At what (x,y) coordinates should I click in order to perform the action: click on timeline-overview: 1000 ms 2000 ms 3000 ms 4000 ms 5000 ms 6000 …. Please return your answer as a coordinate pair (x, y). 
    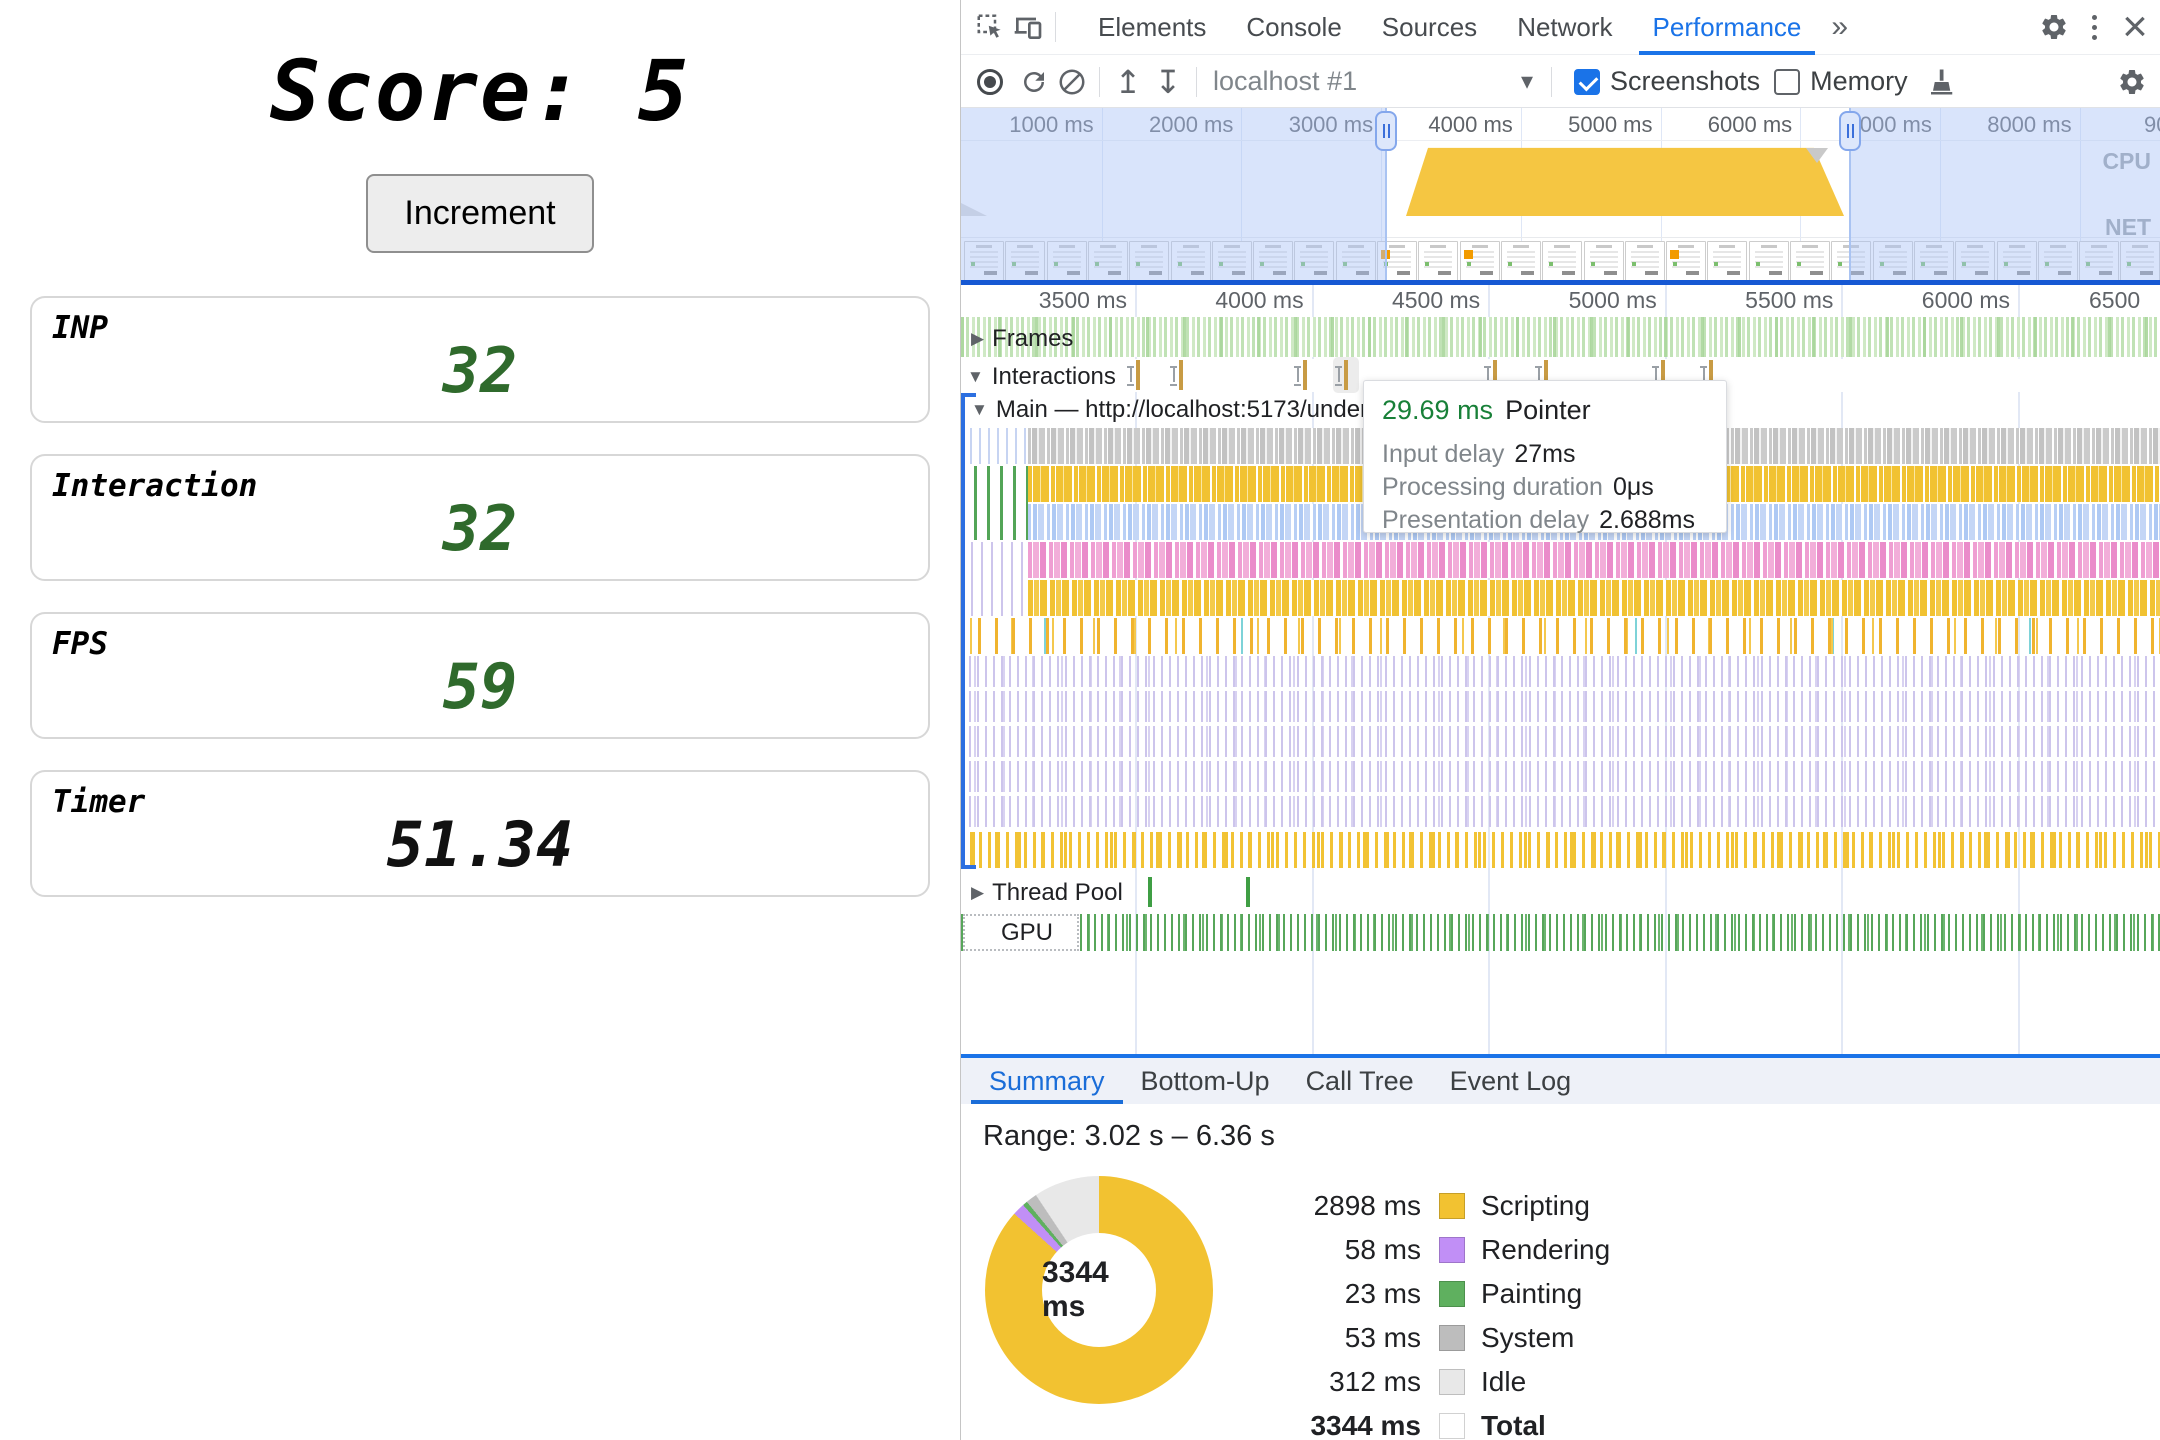
    Looking at the image, I should click on (1560, 196).